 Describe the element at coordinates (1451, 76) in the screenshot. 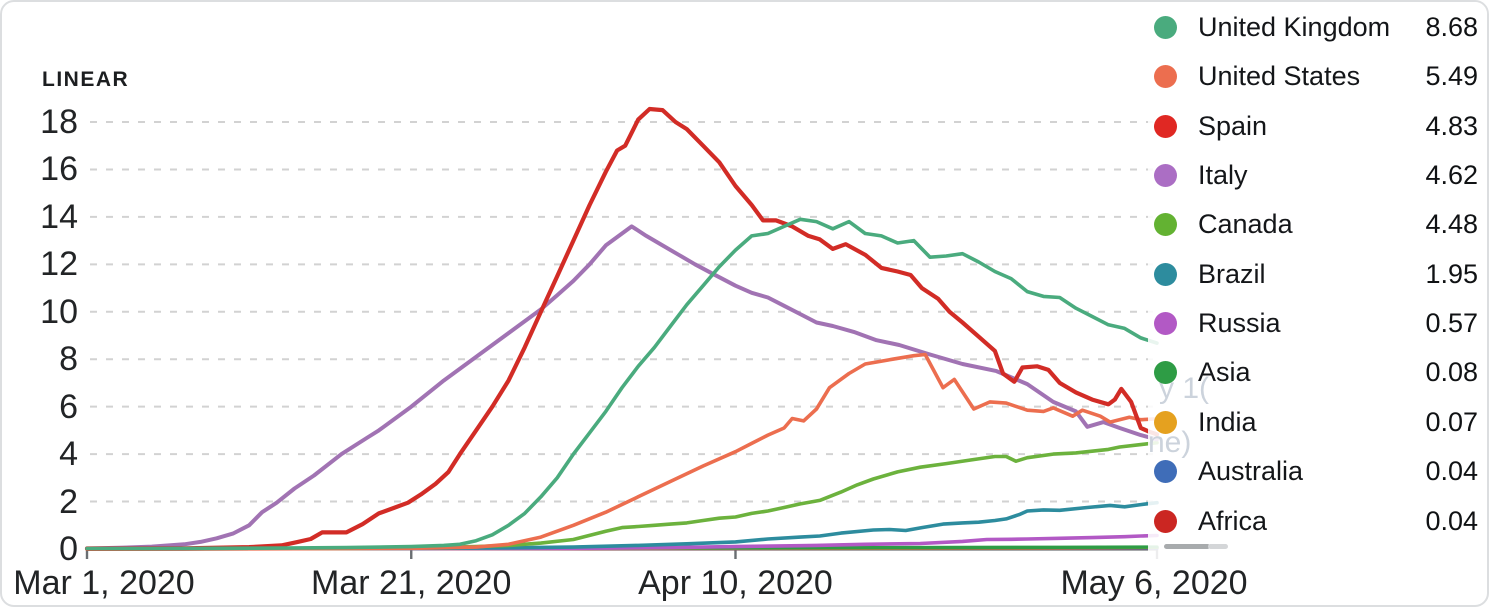

I see `legend-value: 5.49` at that location.